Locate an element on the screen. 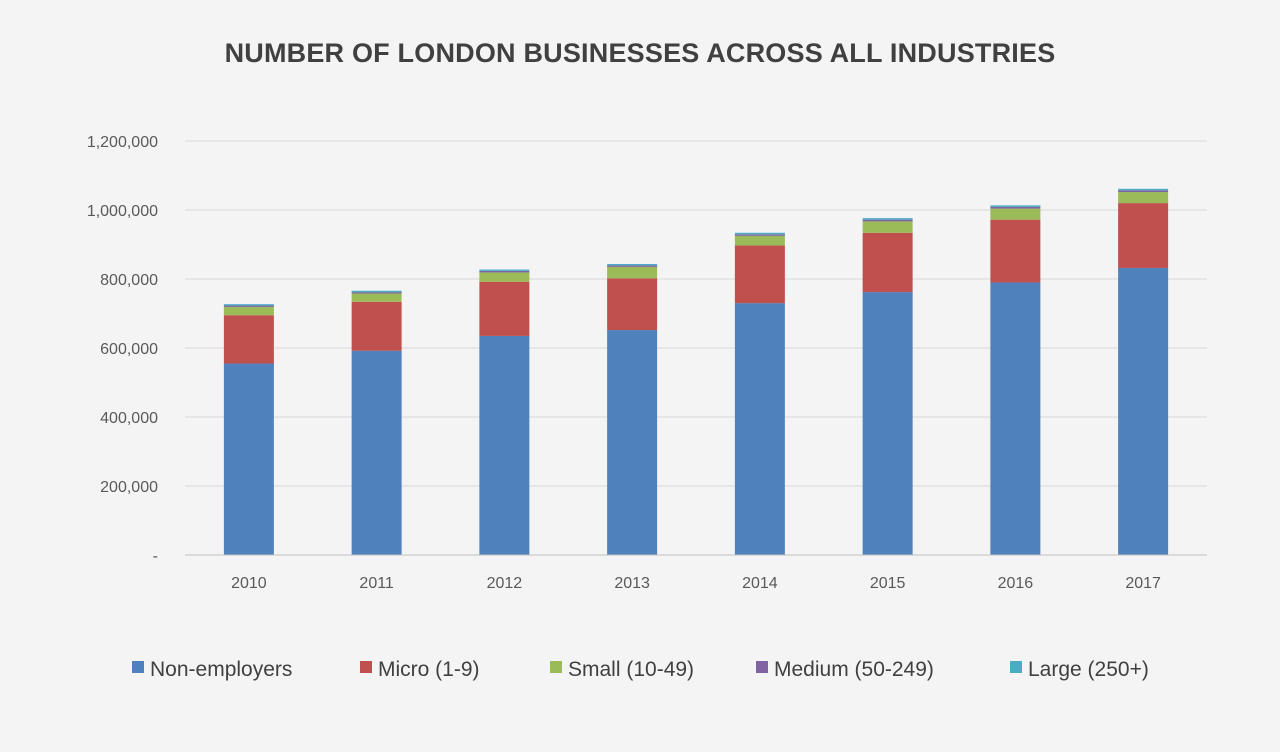 Image resolution: width=1280 pixels, height=752 pixels. y-tick-label: - is located at coordinates (155, 556).